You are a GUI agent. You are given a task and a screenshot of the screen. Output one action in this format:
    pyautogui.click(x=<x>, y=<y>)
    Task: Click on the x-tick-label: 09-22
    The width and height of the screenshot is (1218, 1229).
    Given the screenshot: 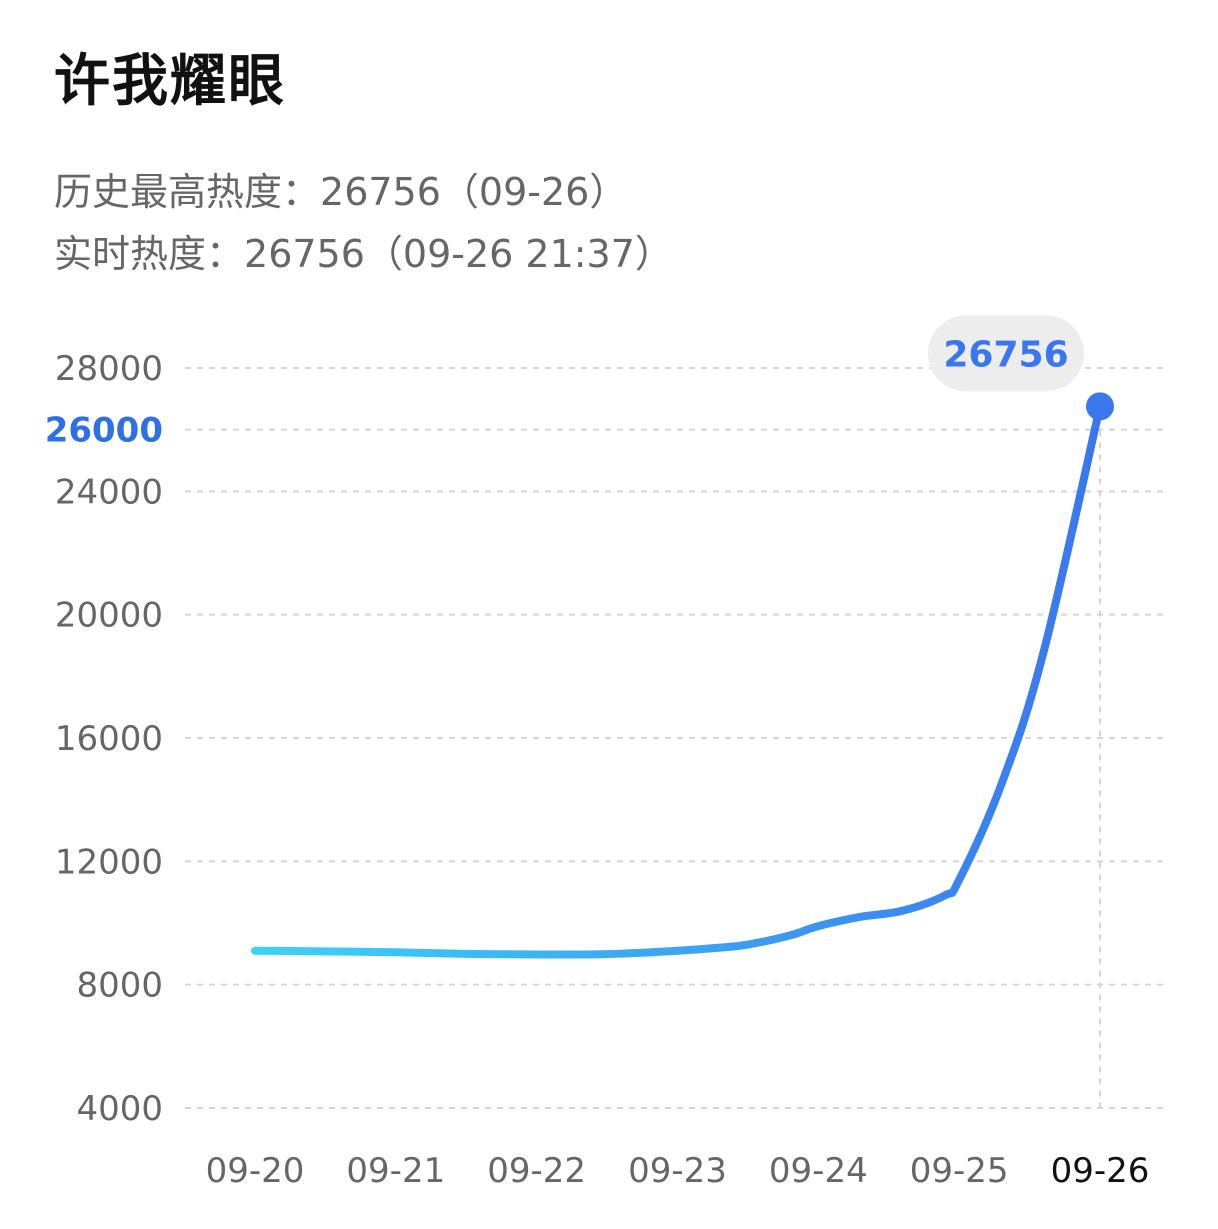 What is the action you would take?
    pyautogui.click(x=536, y=1171)
    